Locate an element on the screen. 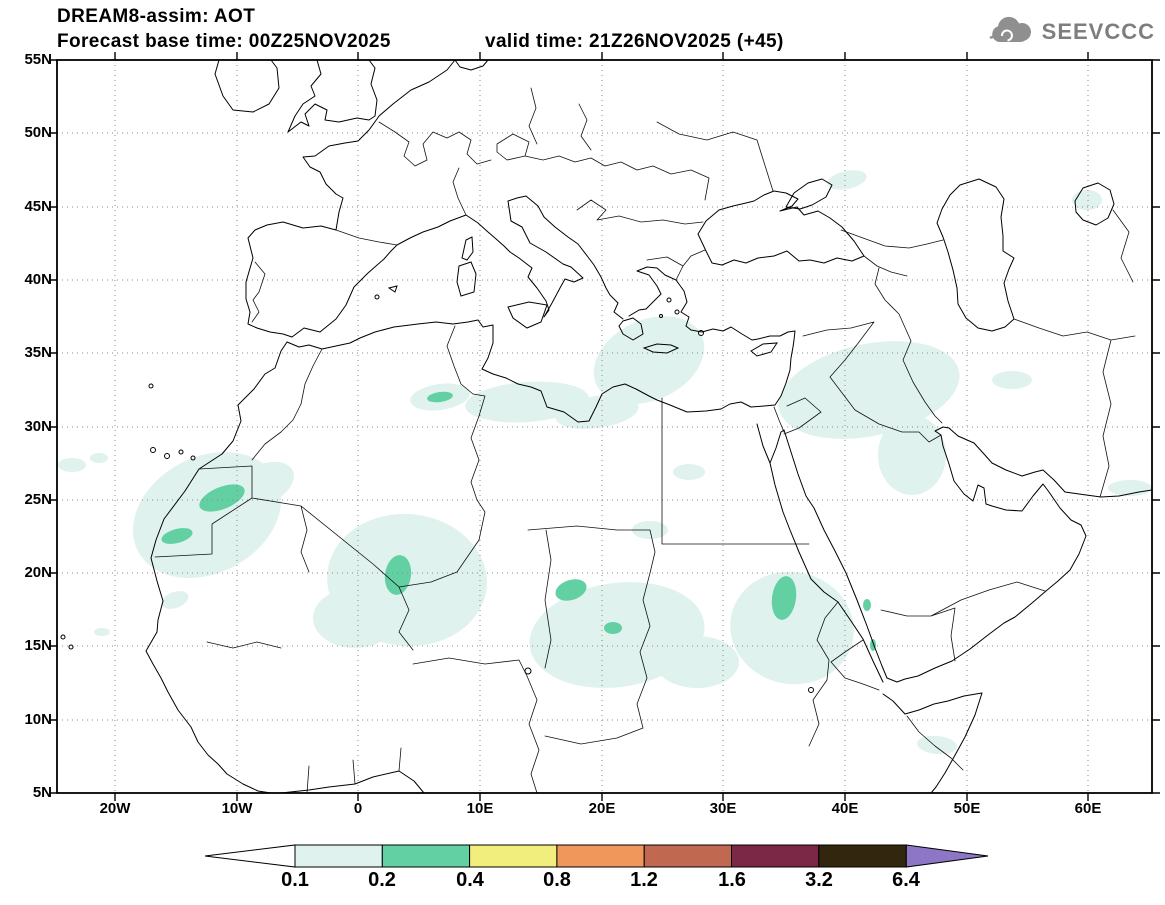 The height and width of the screenshot is (905, 1165). page-title: DREAM8-assim: AOT is located at coordinates (156, 16).